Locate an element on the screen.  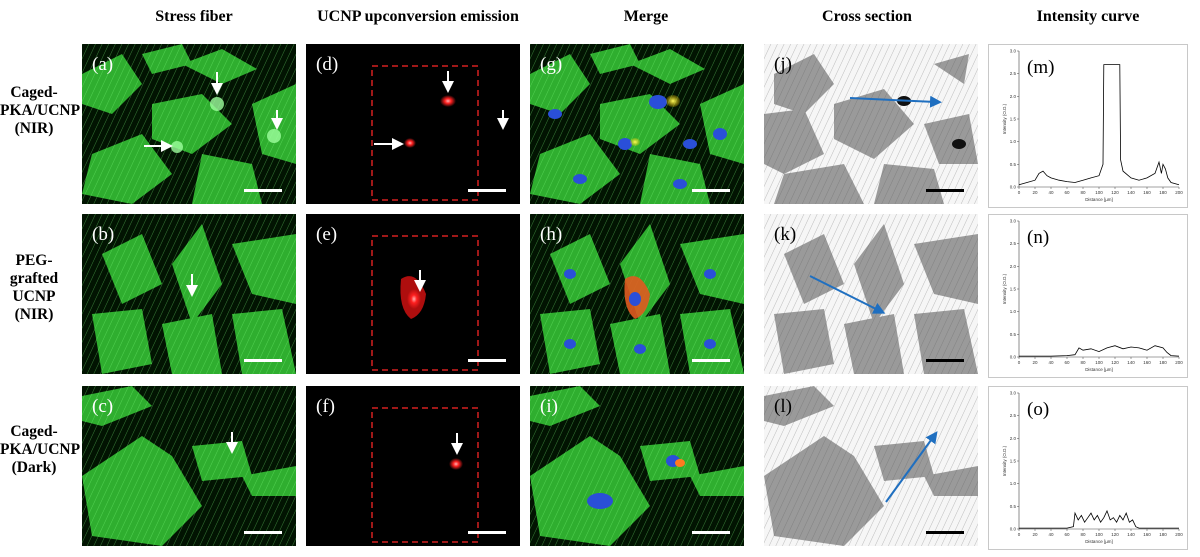
panel-i-merge: (i) is located at coordinates (637, 466).